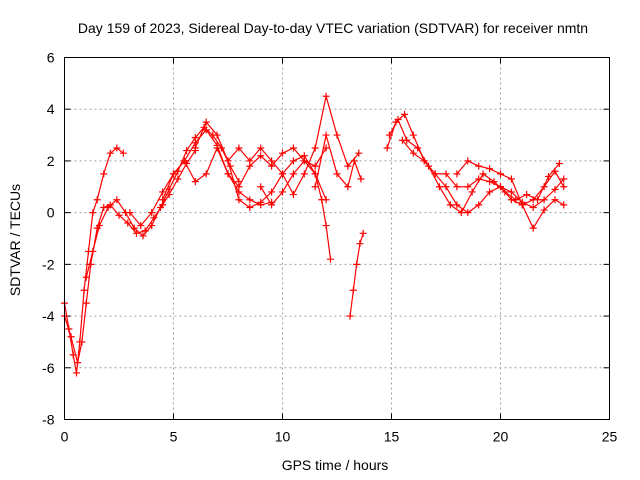 Image resolution: width=640 pixels, height=480 pixels. I want to click on y-tick-label: 6, so click(51, 58).